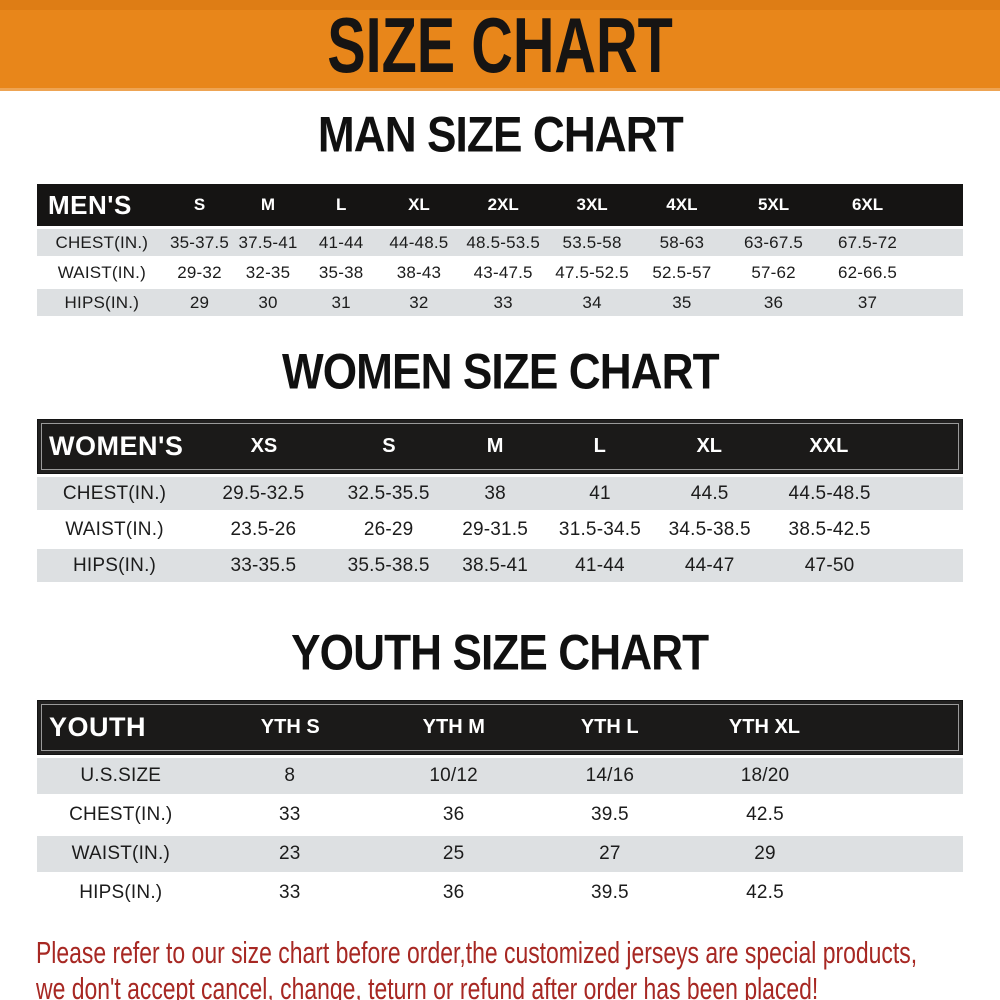  Describe the element at coordinates (773, 272) in the screenshot. I see `cell-value: 57-62` at that location.